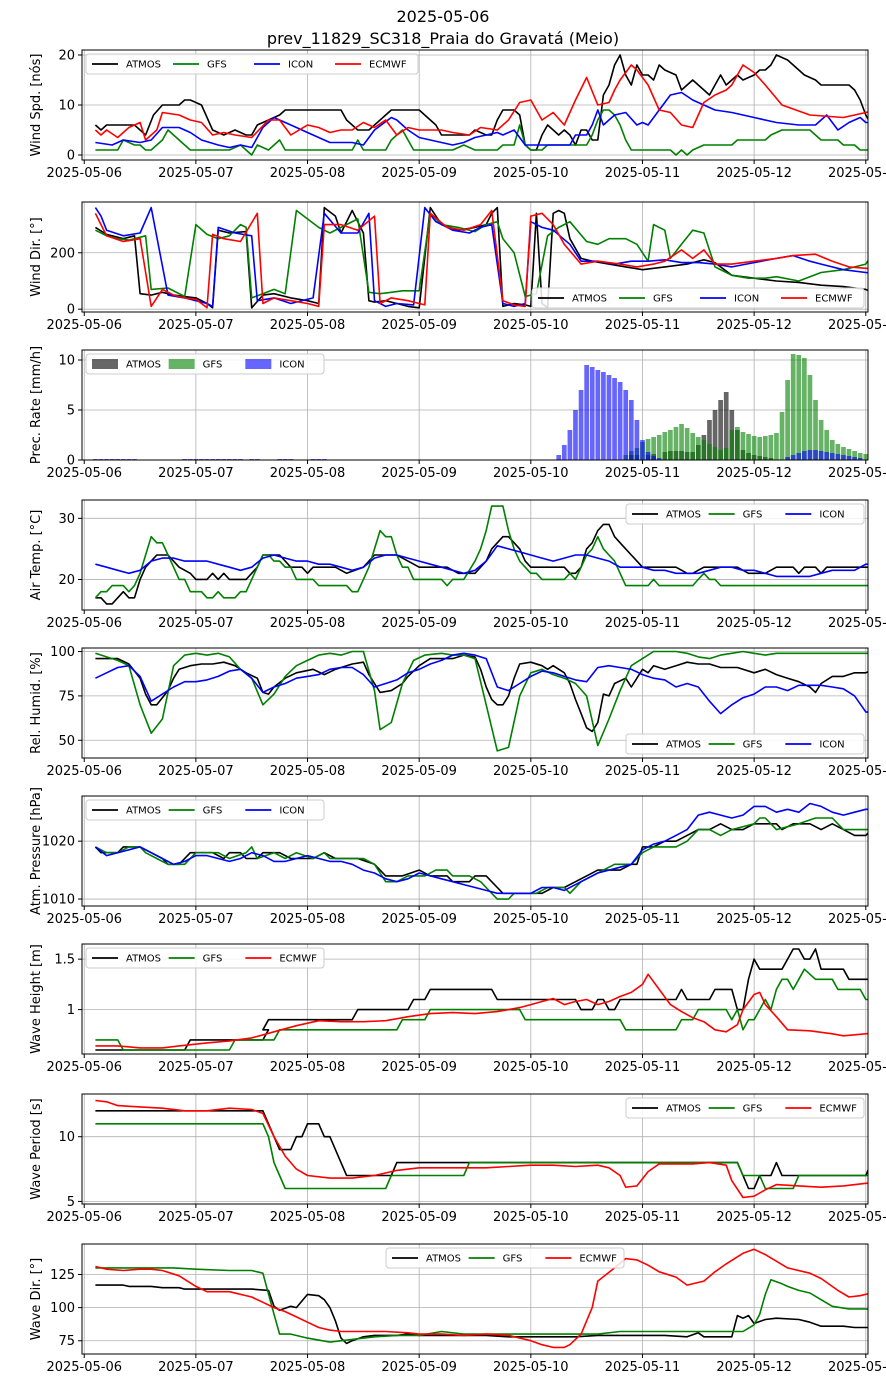 This screenshot has width=886, height=1389. What do you see at coordinates (481, 259) in the screenshot?
I see `series-line-ecmwf` at bounding box center [481, 259].